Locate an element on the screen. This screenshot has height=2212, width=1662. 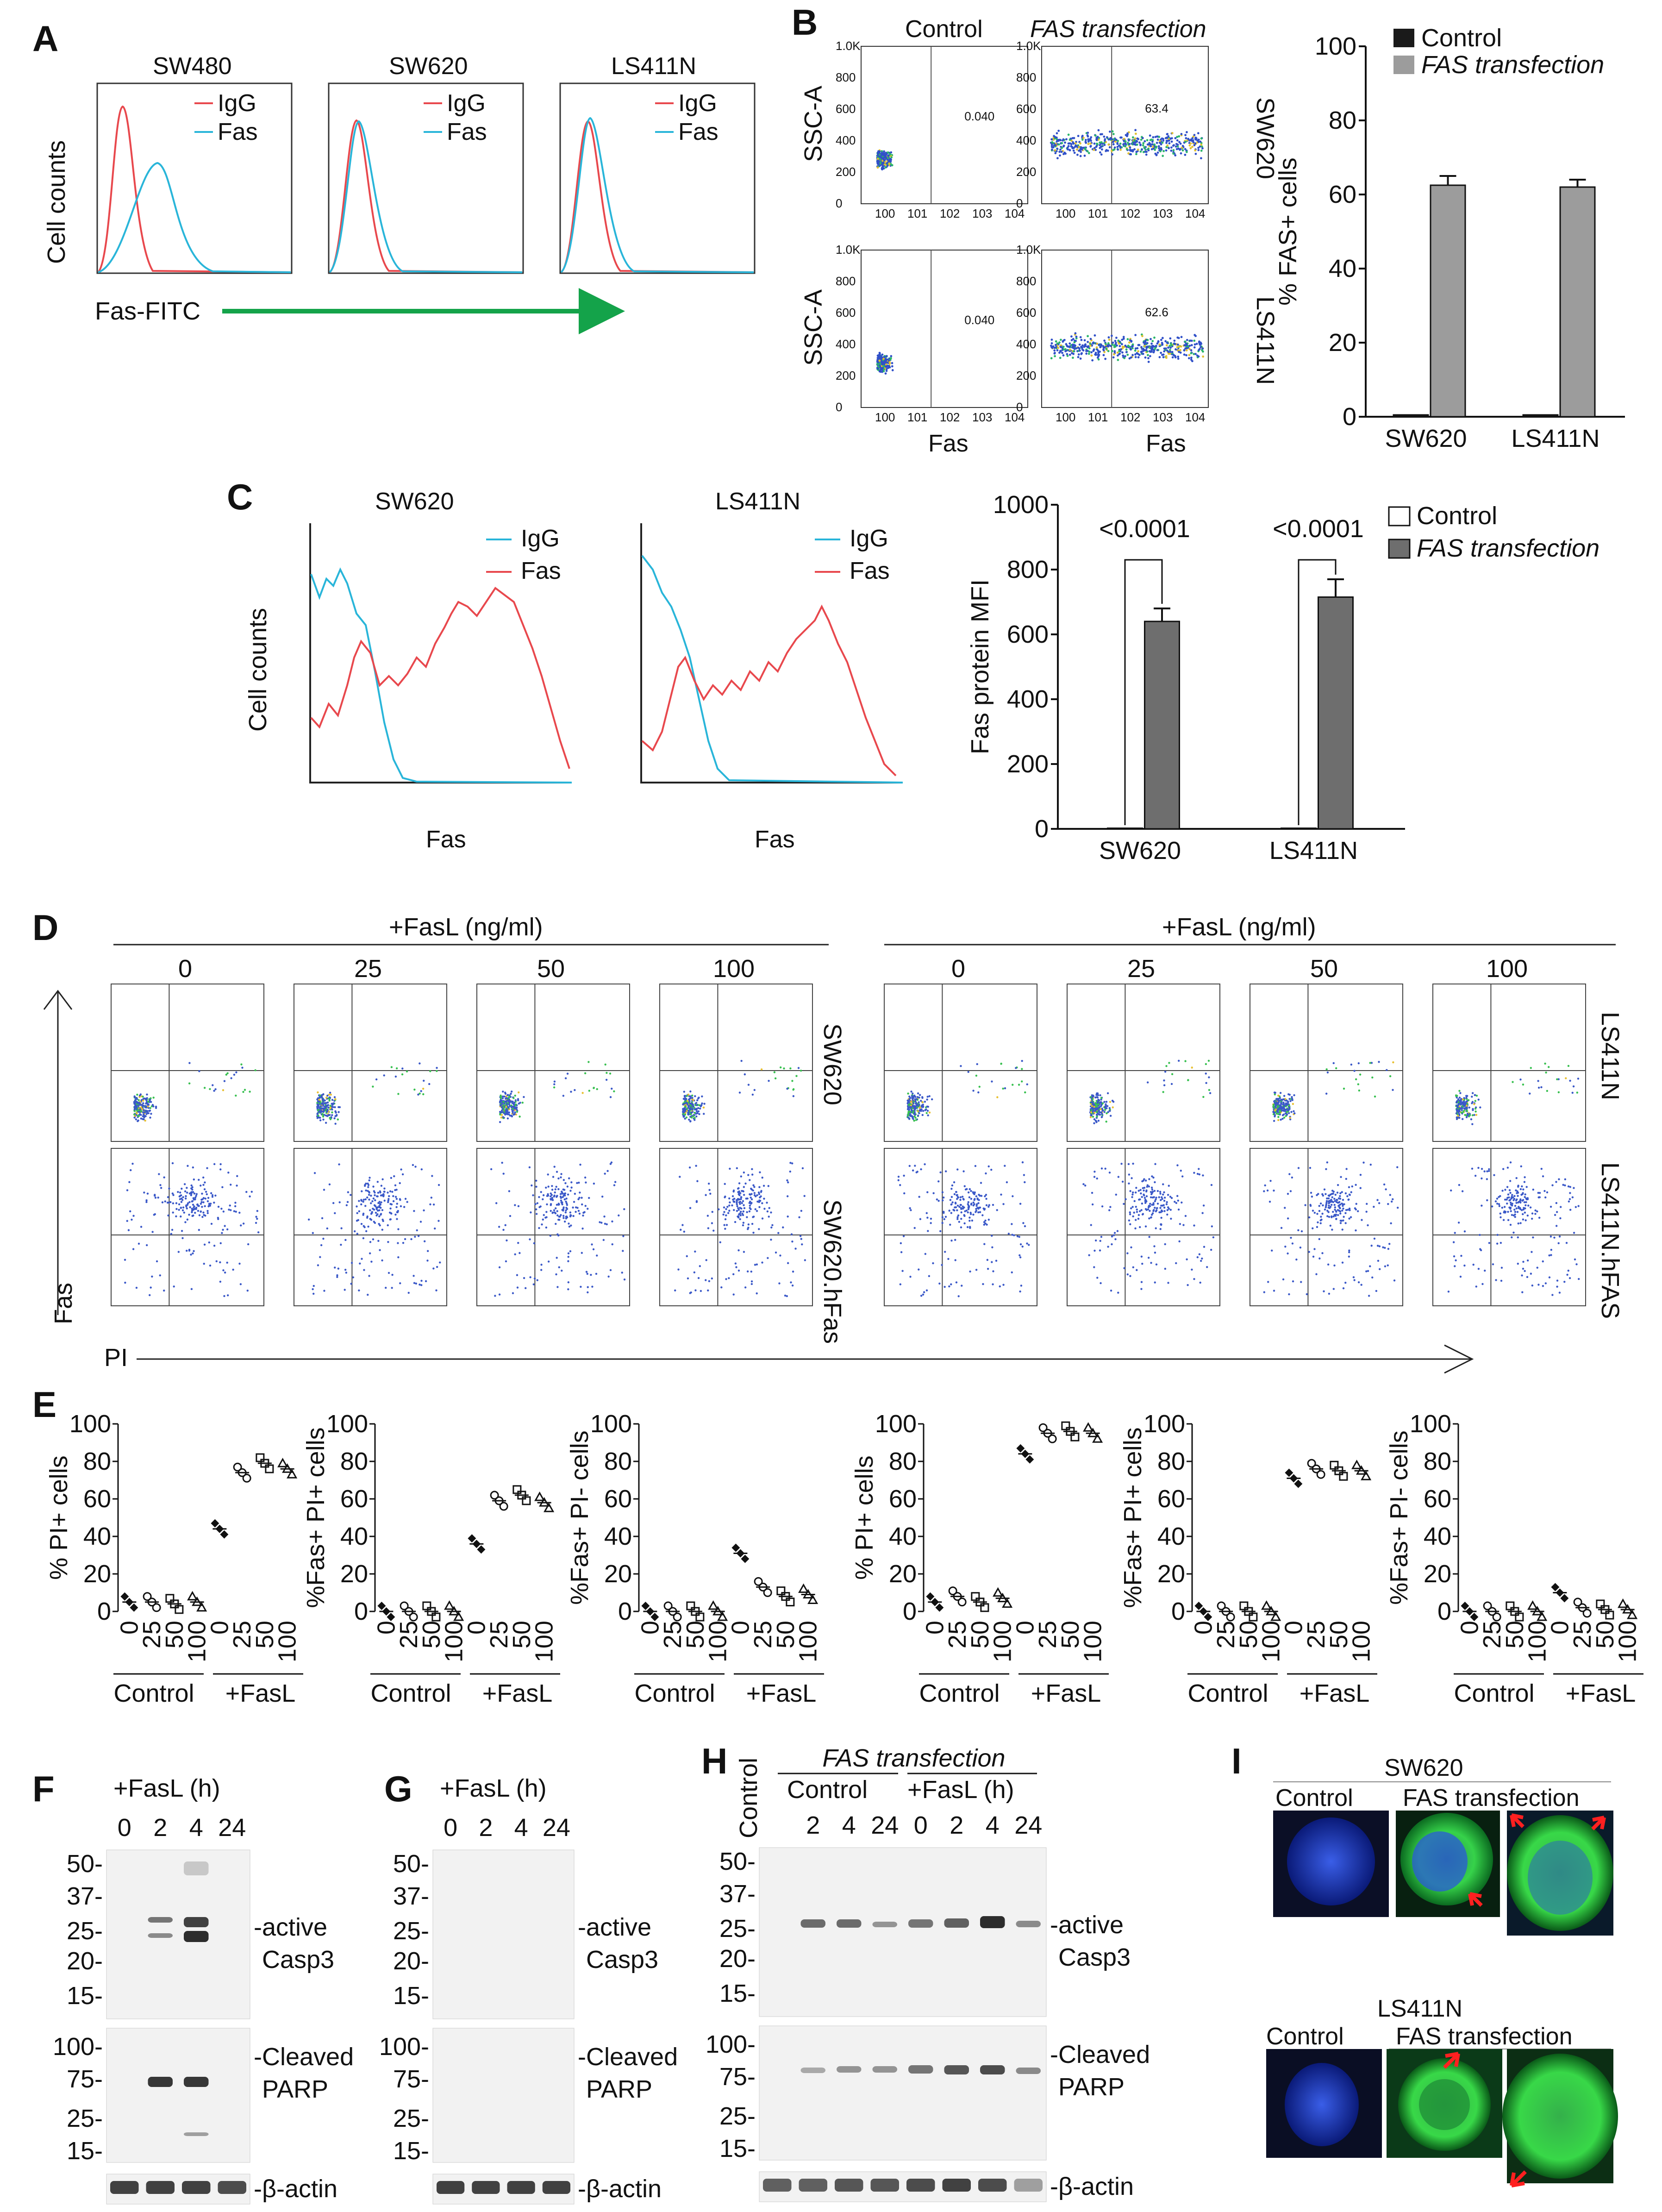
label-casp3: Casp3 is located at coordinates (298, 1960).